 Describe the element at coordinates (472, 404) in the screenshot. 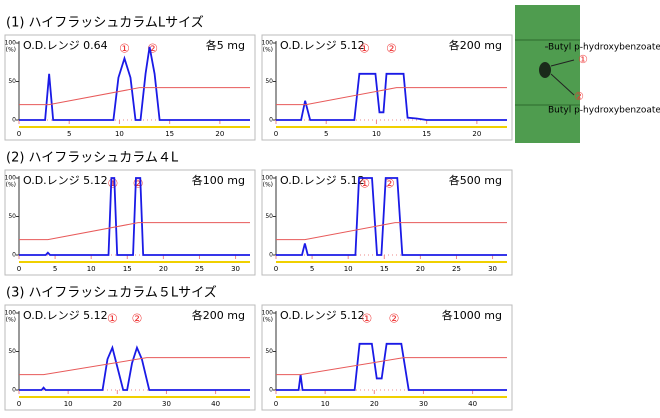

I see `x-tick-label: 40` at that location.